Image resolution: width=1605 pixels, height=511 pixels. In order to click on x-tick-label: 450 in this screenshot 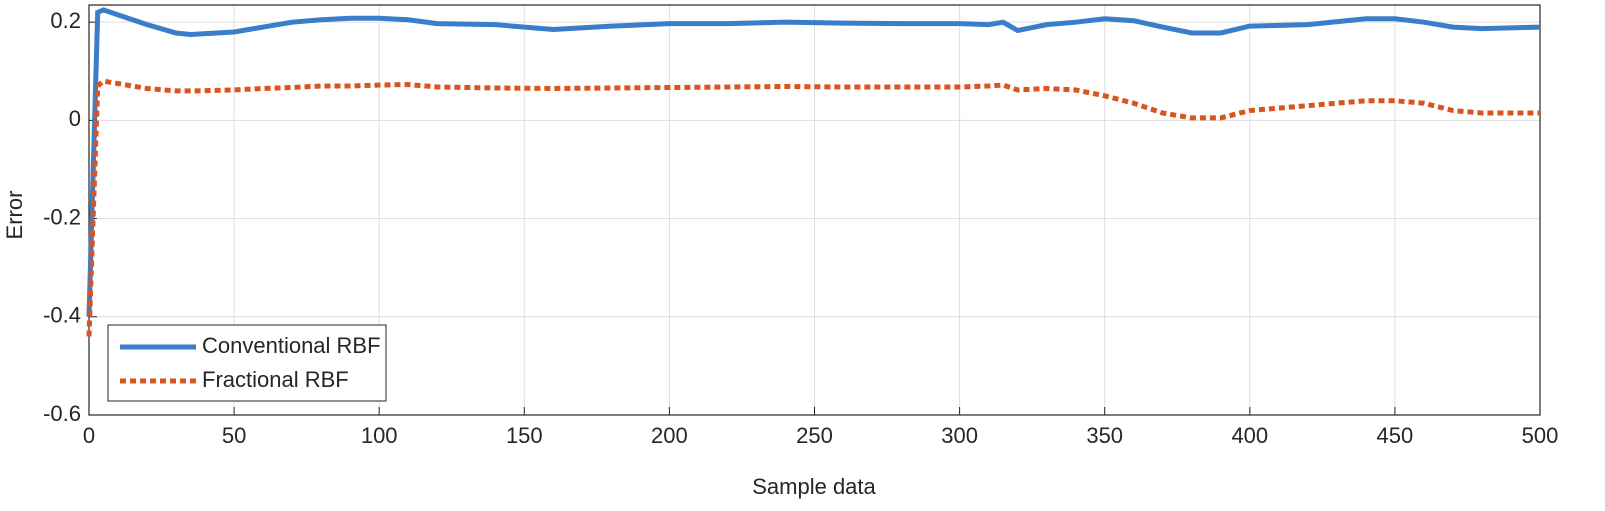, I will do `click(1395, 435)`.